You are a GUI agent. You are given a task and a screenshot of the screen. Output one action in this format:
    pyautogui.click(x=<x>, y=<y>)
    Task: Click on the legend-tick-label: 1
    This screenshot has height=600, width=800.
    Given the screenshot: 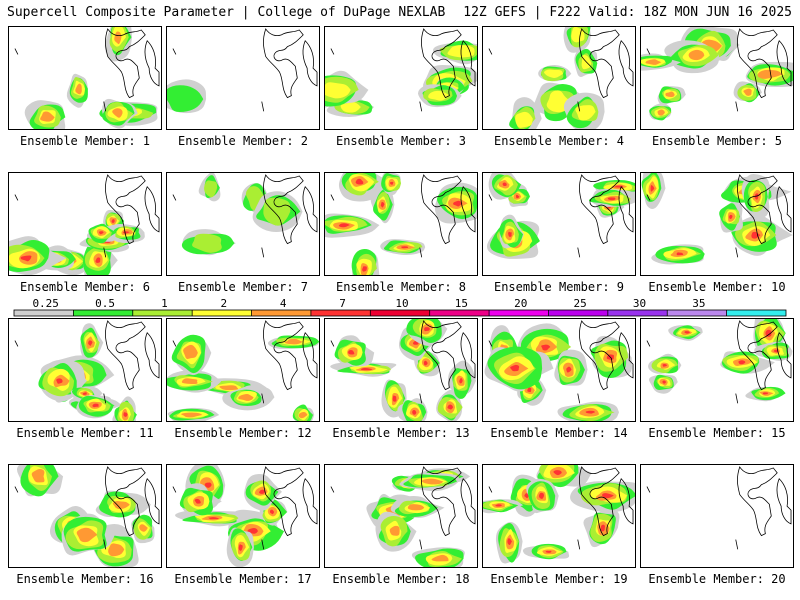 What is the action you would take?
    pyautogui.click(x=164, y=303)
    